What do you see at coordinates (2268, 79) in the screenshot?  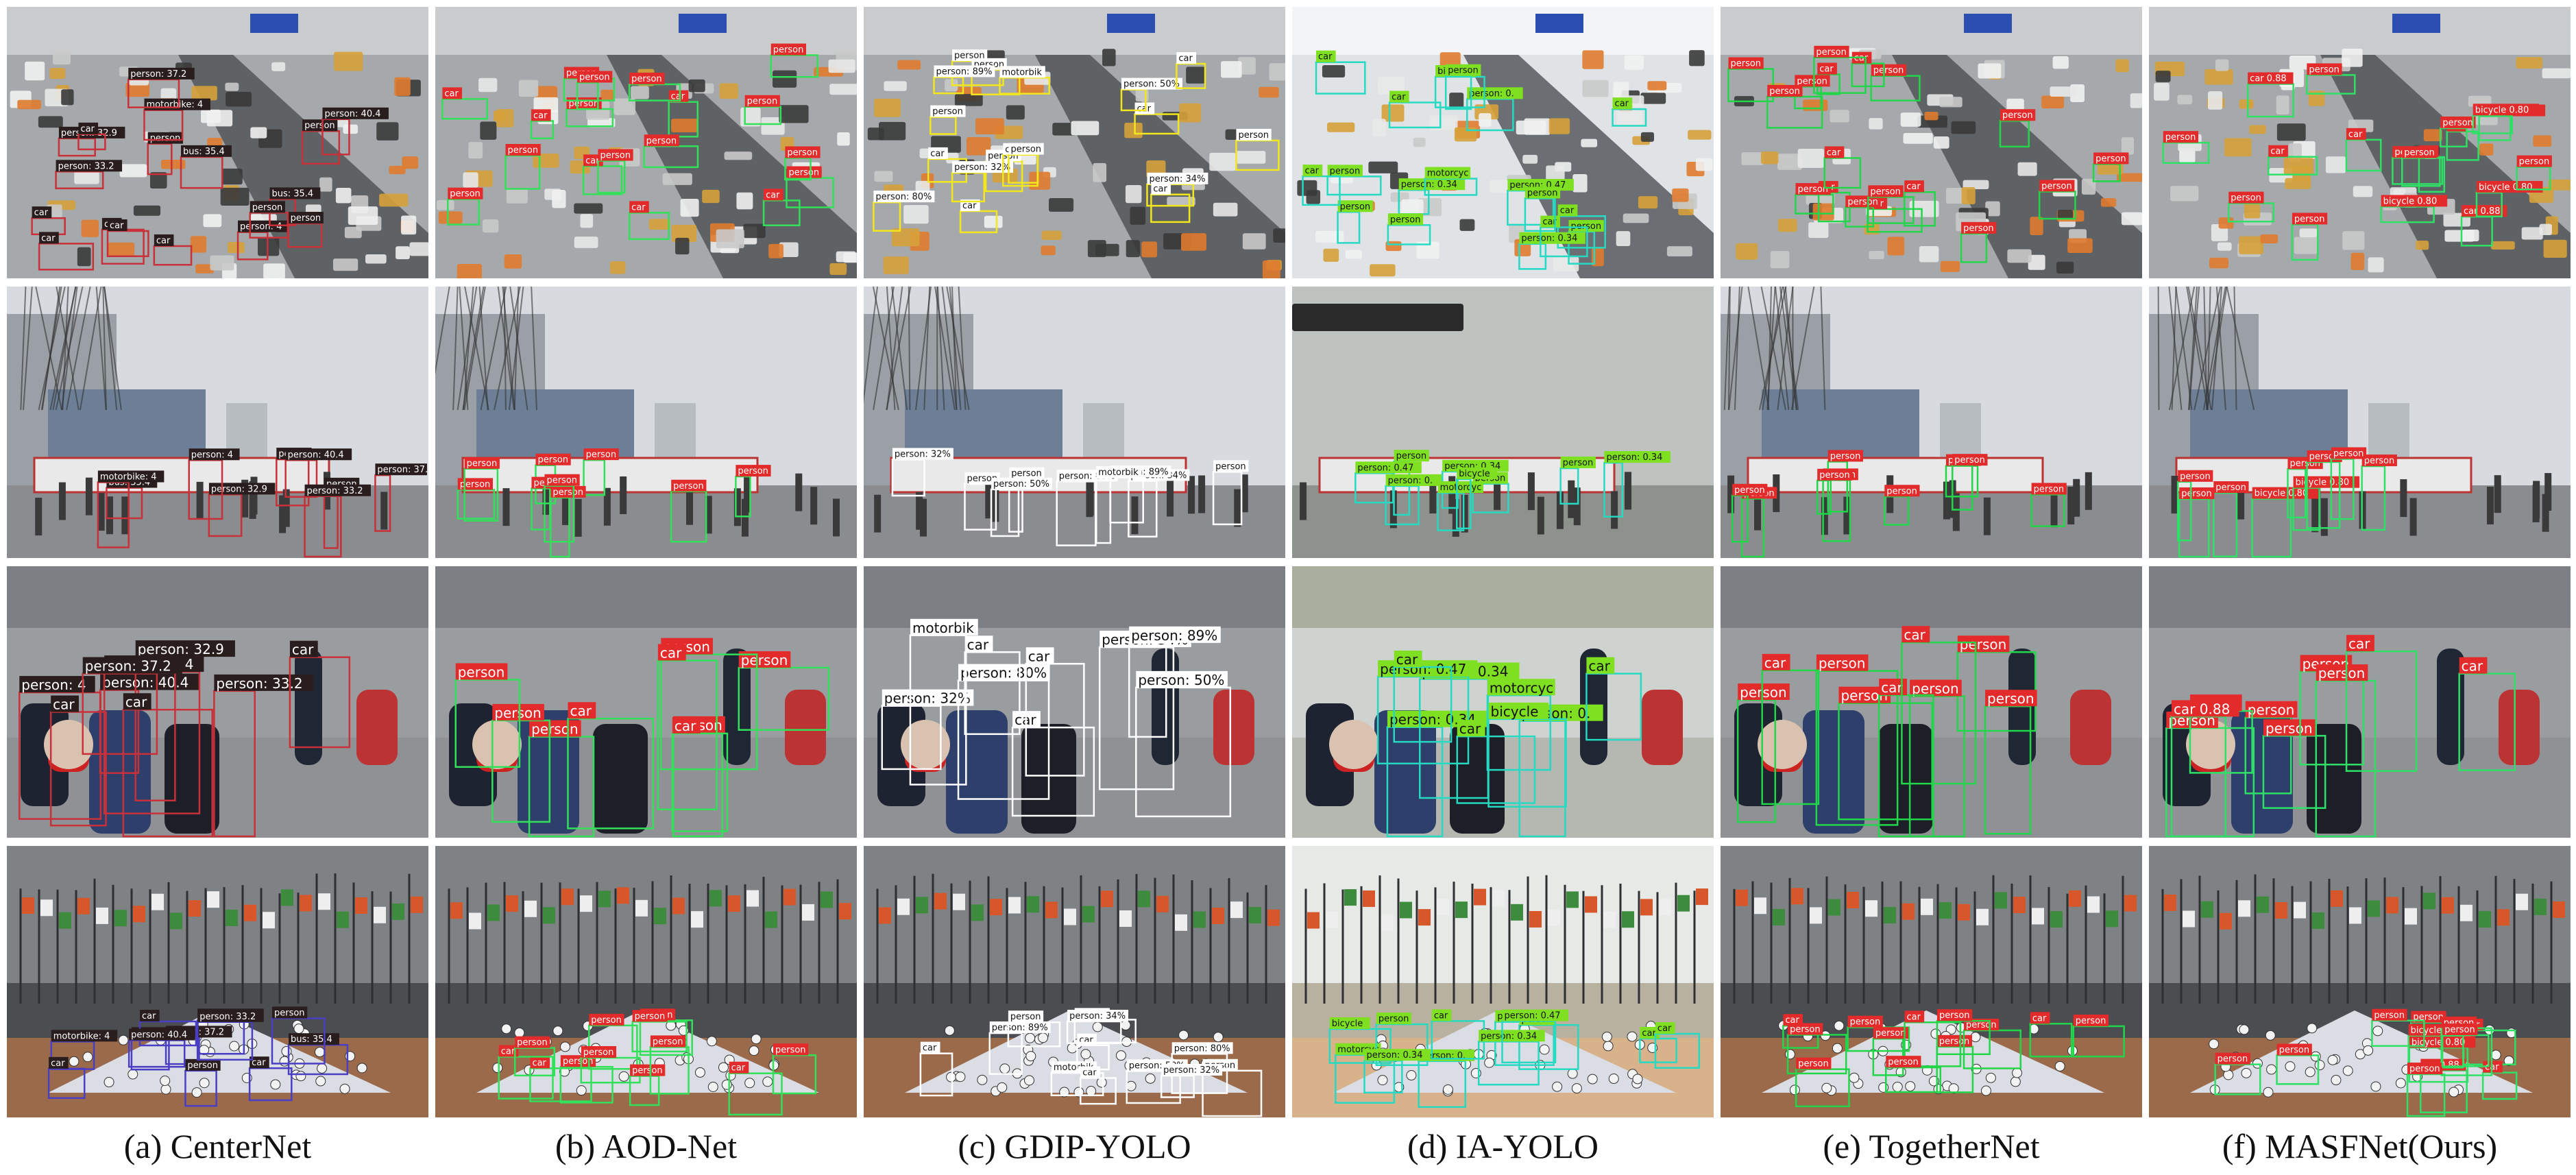 I see `detection-label-text: car 0.88` at bounding box center [2268, 79].